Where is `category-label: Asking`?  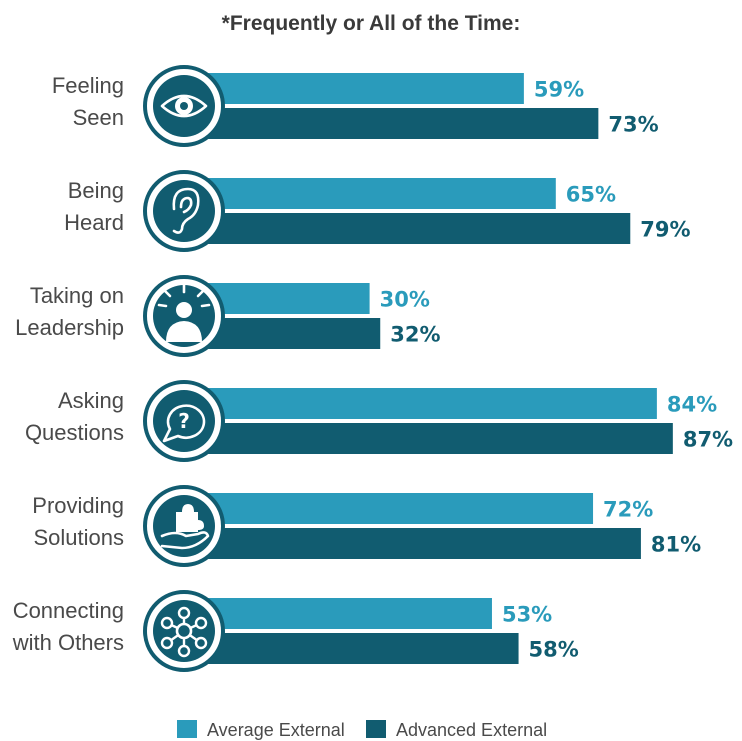 category-label: Asking is located at coordinates (91, 400).